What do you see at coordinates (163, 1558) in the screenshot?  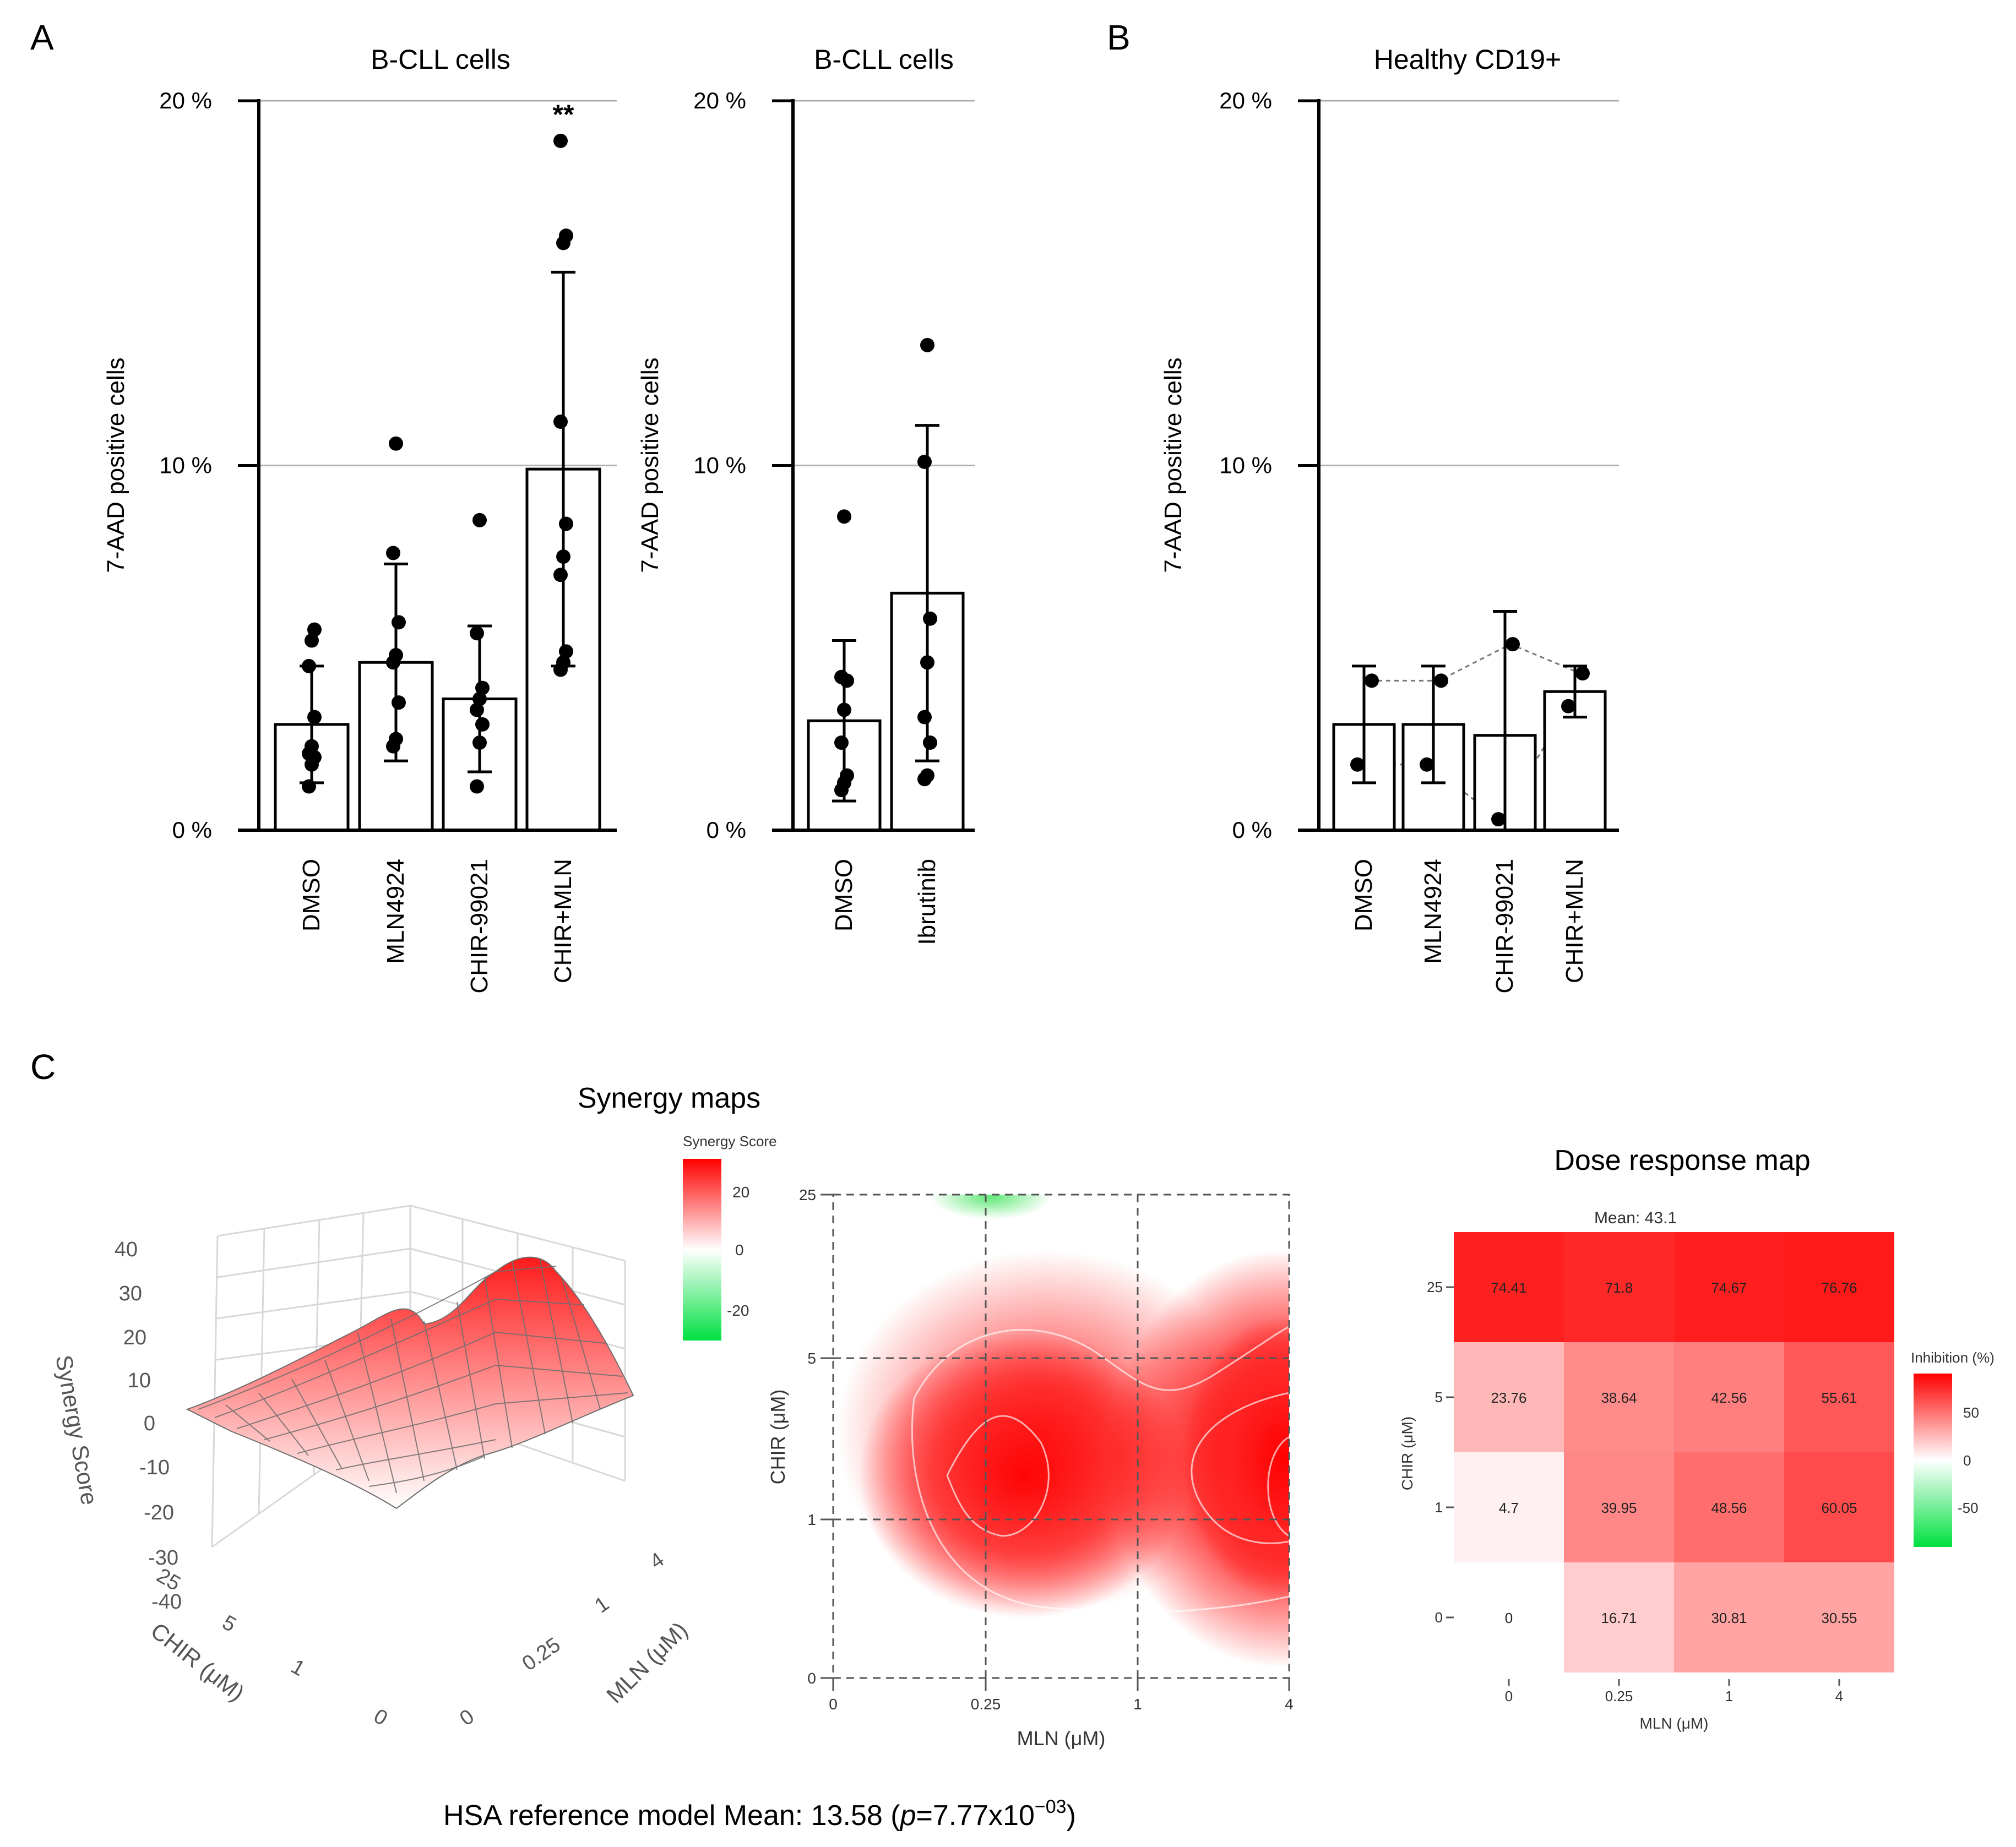 I see `ztick: -30` at bounding box center [163, 1558].